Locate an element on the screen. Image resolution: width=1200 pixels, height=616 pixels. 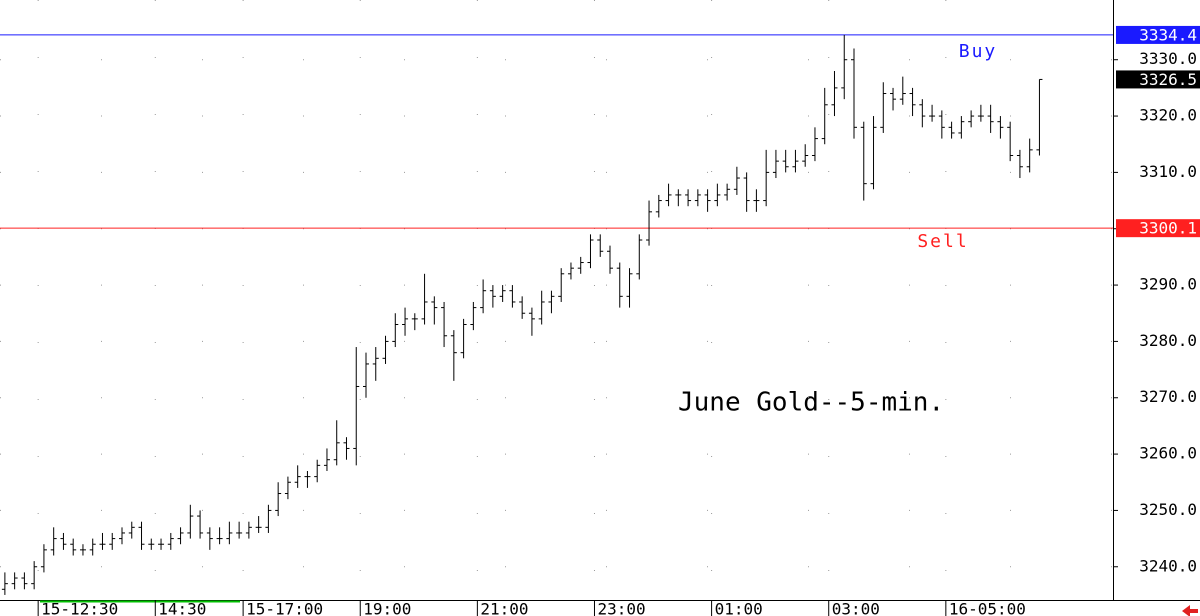
y-tick-label: 3310.0 is located at coordinates (1168, 171).